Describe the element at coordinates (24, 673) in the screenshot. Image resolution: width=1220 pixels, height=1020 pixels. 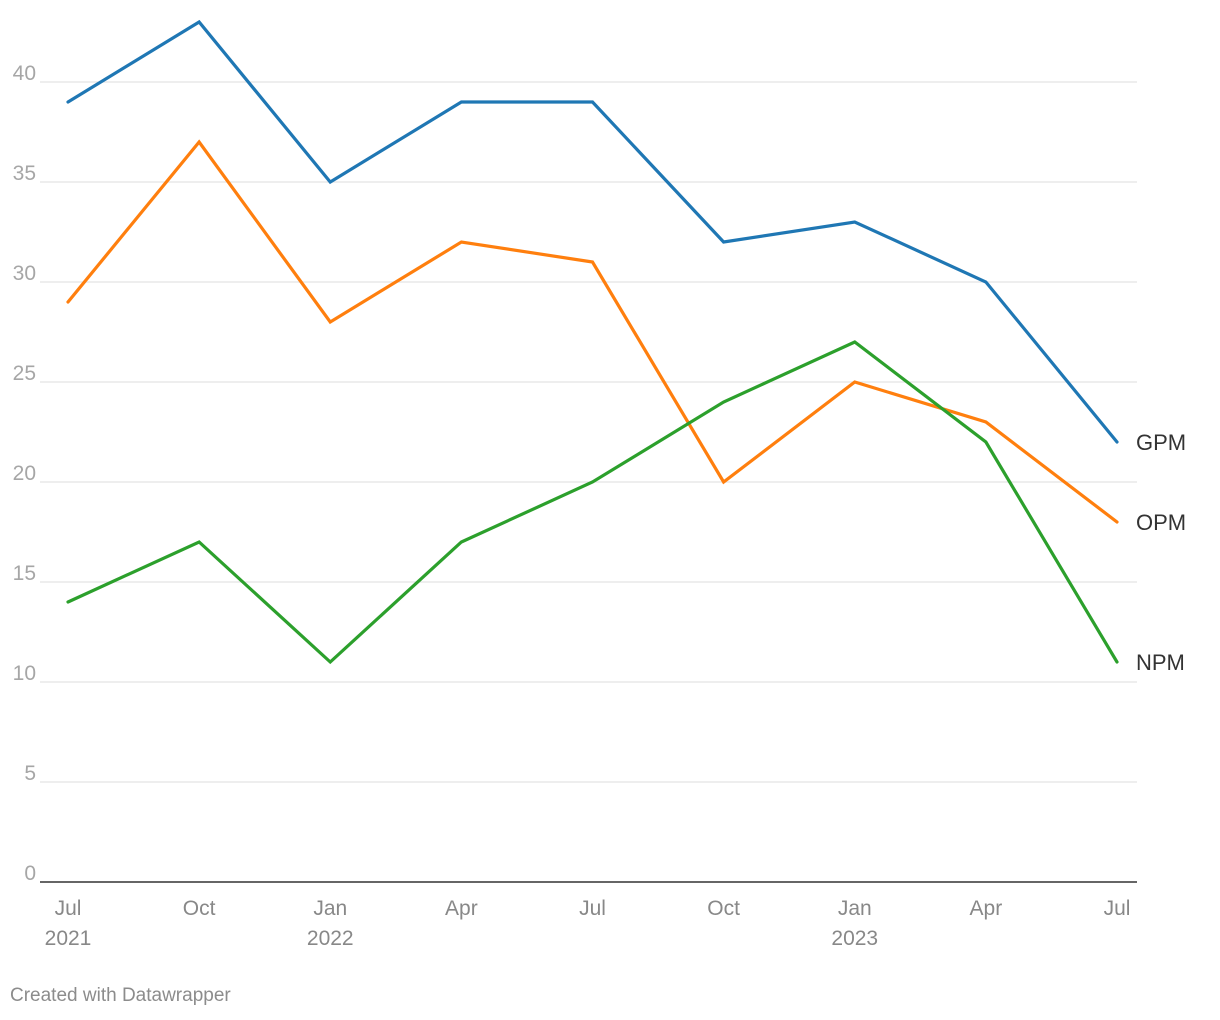
I see `y-tick-label: 10` at that location.